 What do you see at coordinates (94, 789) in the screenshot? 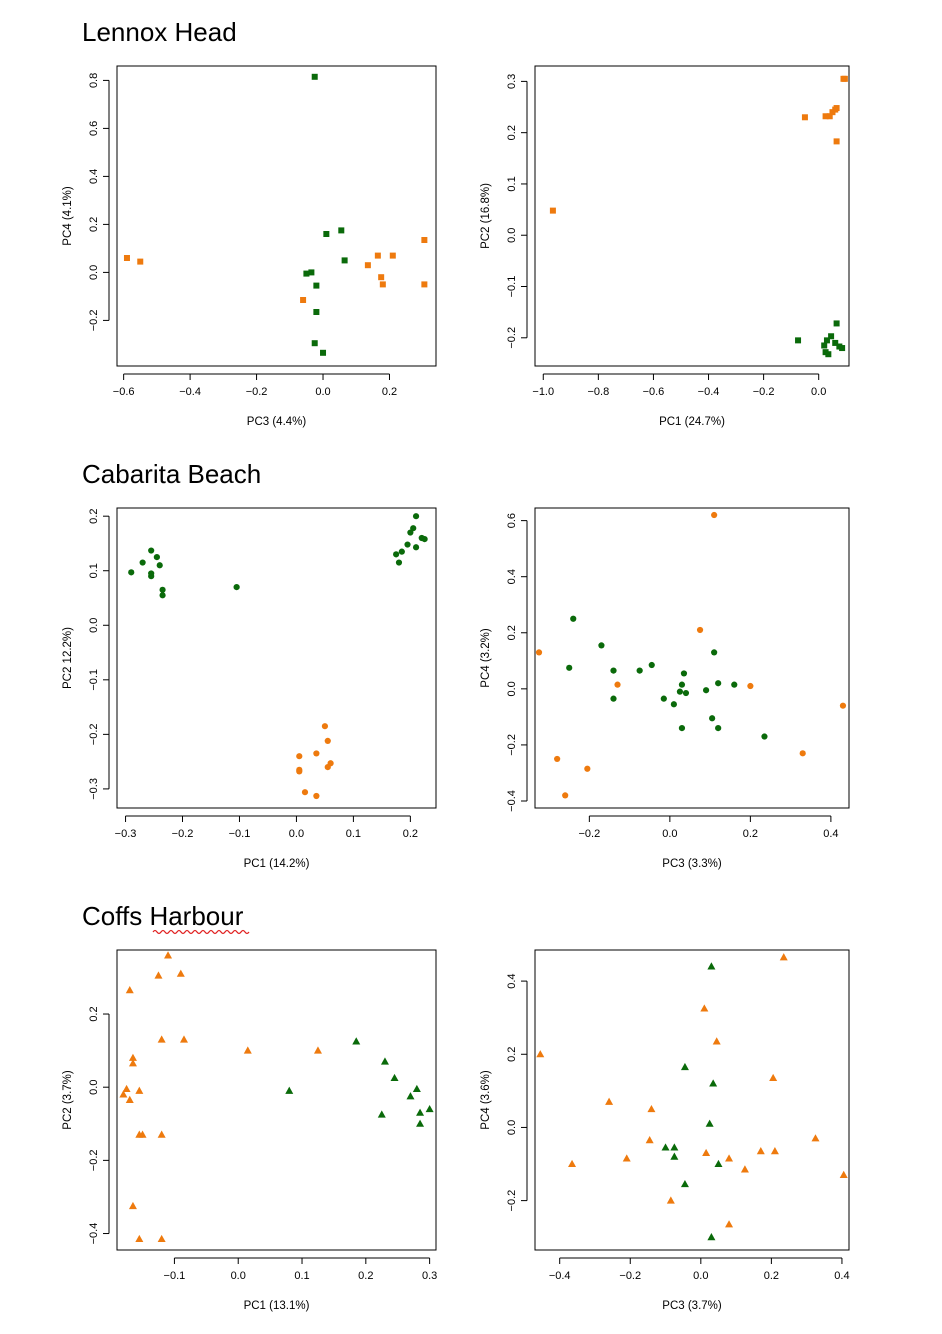
I see `y-tick-label: −0.3` at bounding box center [94, 789].